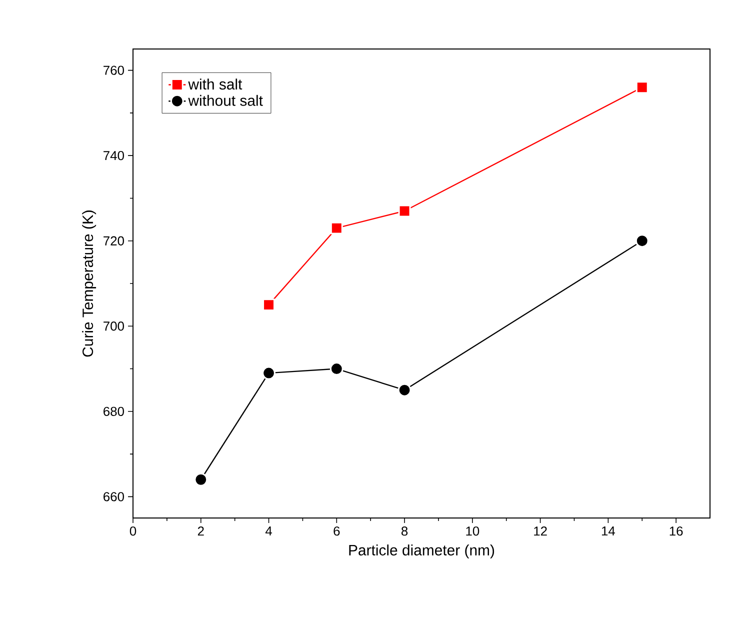 This screenshot has width=741, height=633. I want to click on legend-label: with salt, so click(215, 84).